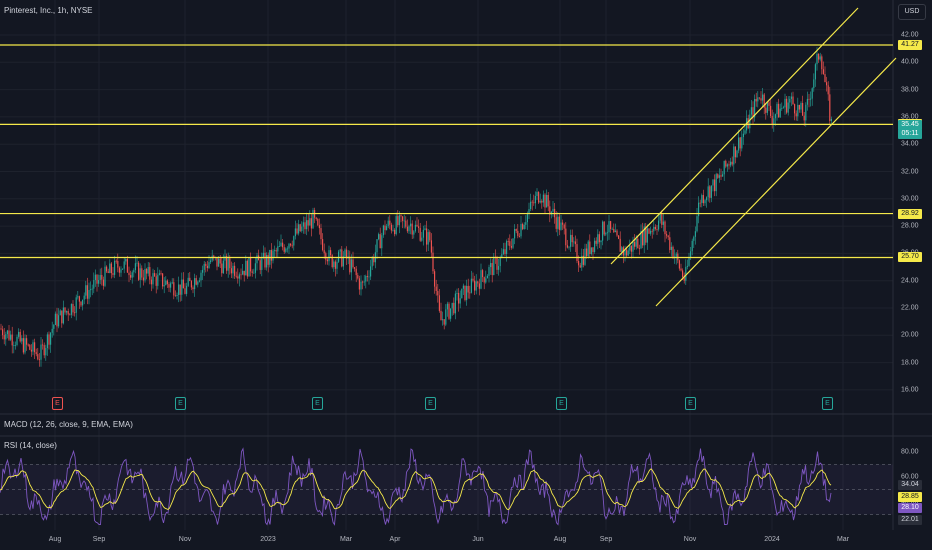  Describe the element at coordinates (910, 44) in the screenshot. I see `level-price-tag: 41.27` at that location.